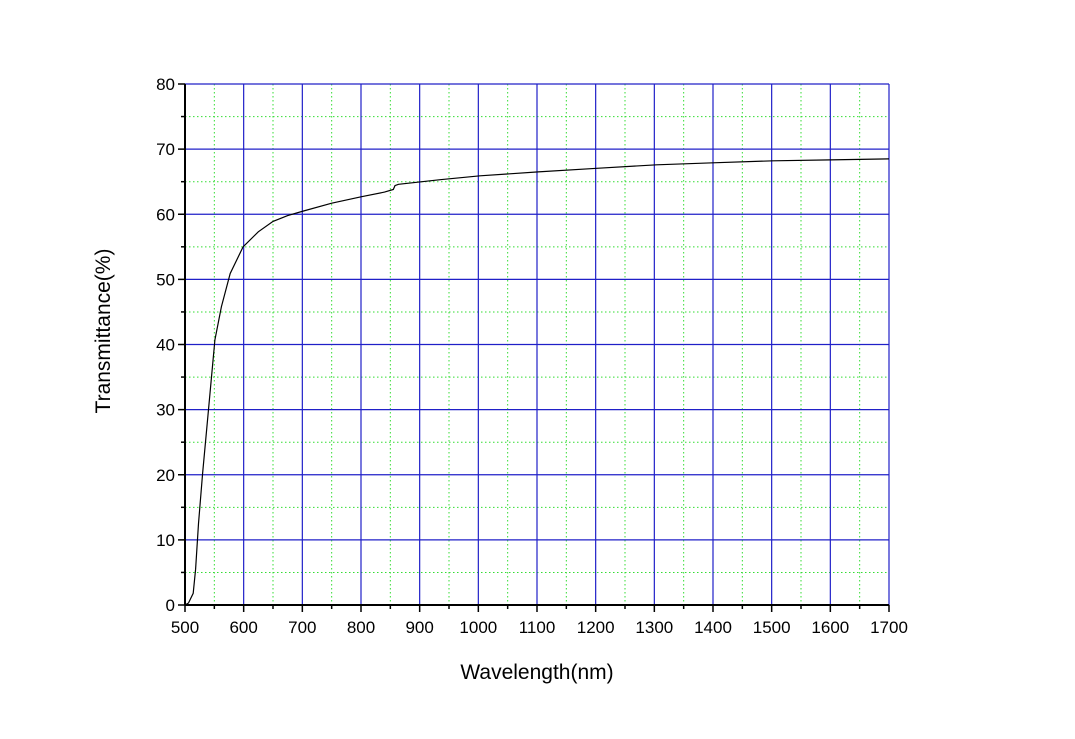 Image resolution: width=1075 pixels, height=739 pixels. Describe the element at coordinates (772, 627) in the screenshot. I see `x-tick-label: 1500` at that location.